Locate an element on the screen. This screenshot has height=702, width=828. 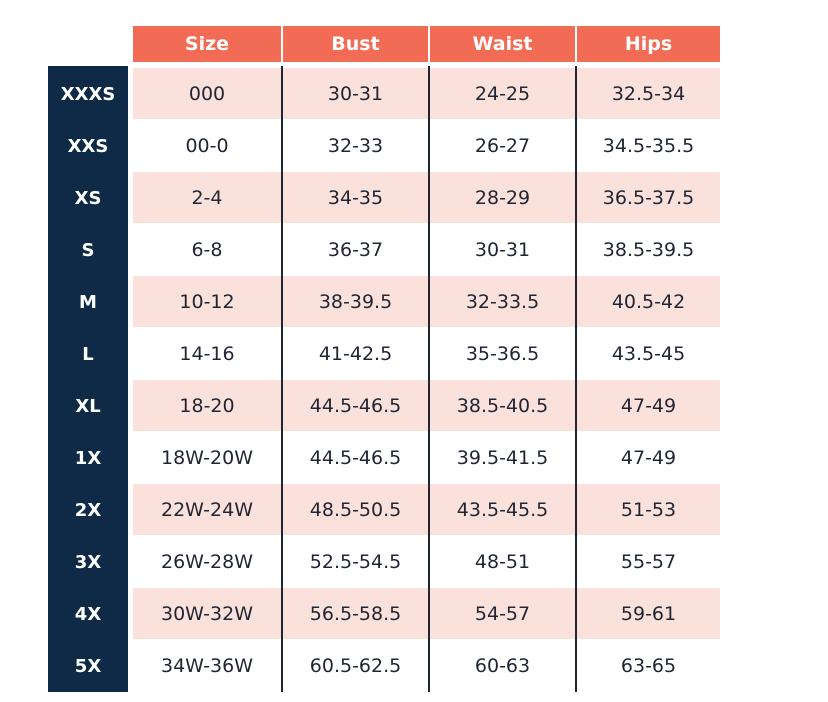
size-label: XXXS is located at coordinates (88, 94).